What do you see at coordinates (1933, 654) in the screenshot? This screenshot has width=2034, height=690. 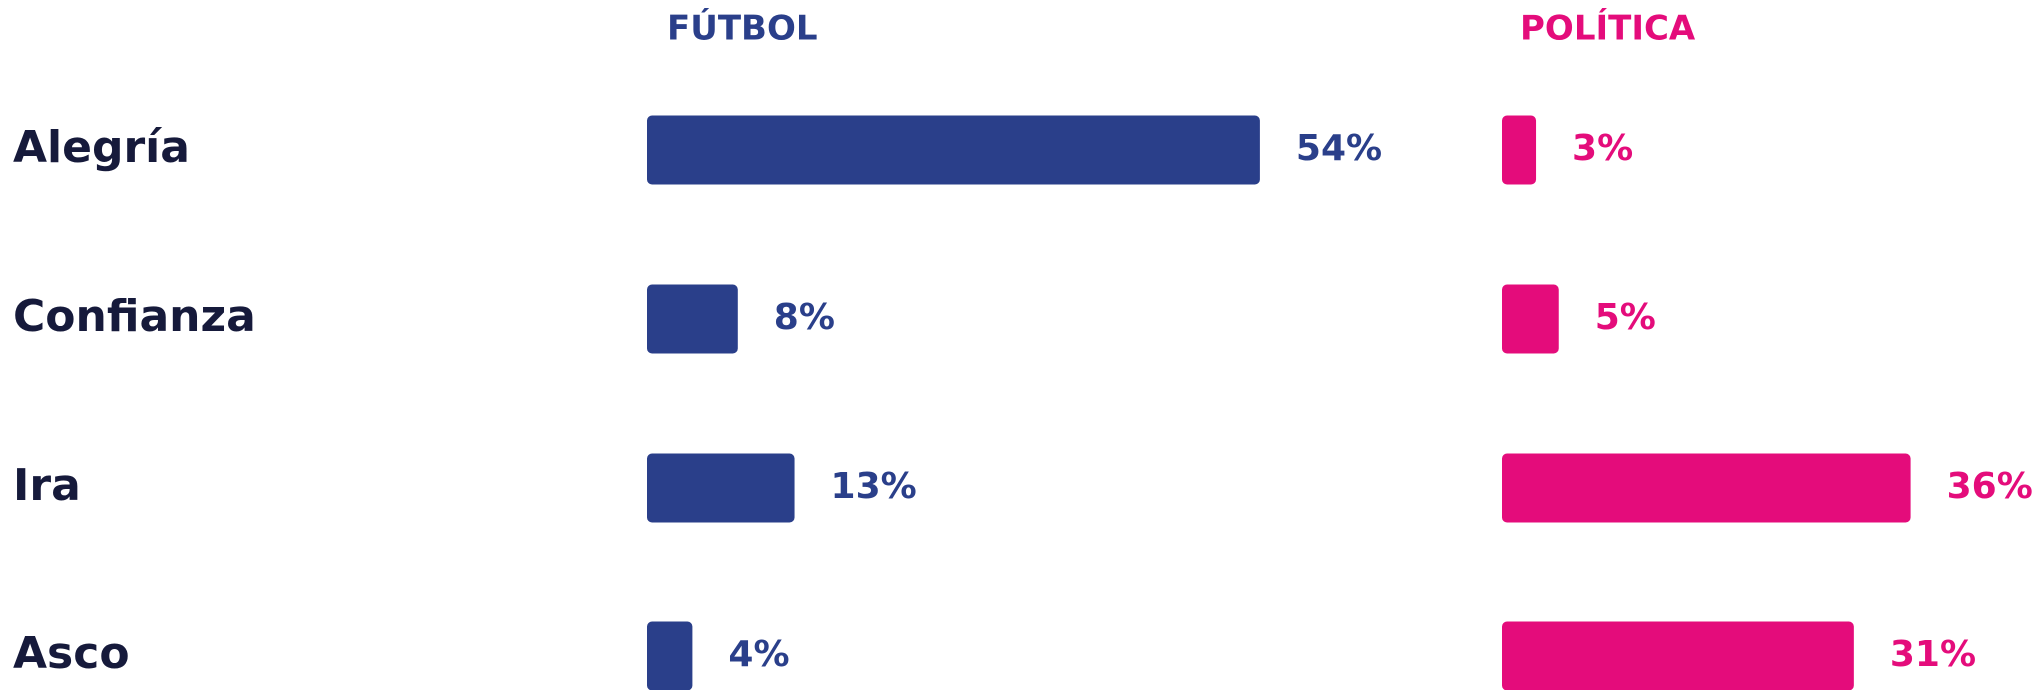 I see `value-label: 31%` at bounding box center [1933, 654].